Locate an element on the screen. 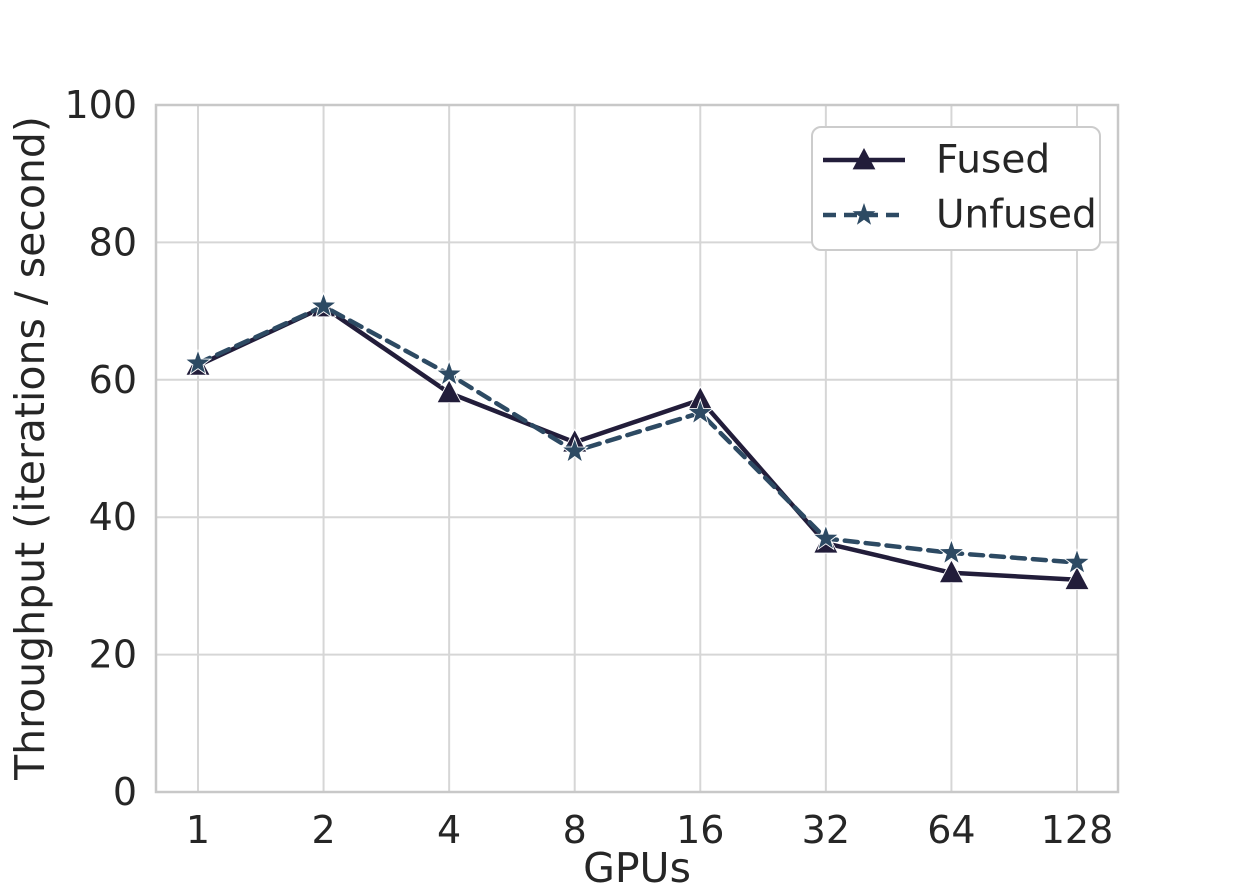 This screenshot has width=1245, height=889. y-tick-label: 0 is located at coordinates (125, 792).